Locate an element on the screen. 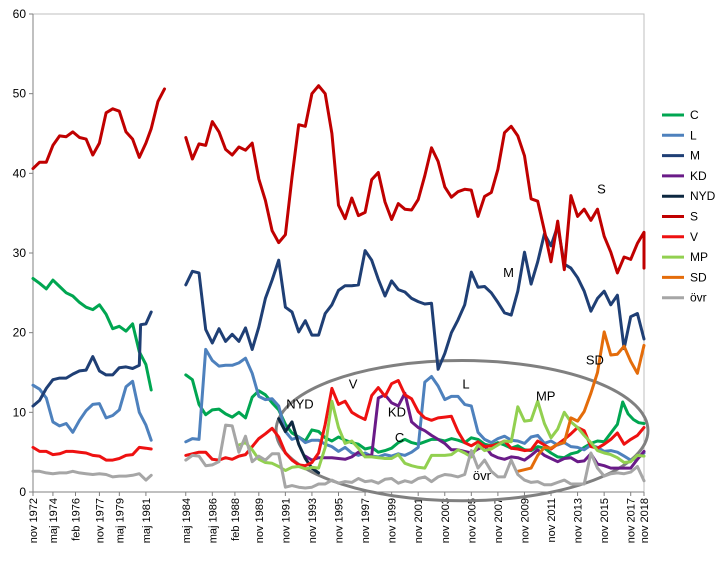 Image resolution: width=718 pixels, height=566 pixels. series-ovr-group is located at coordinates (338, 456).